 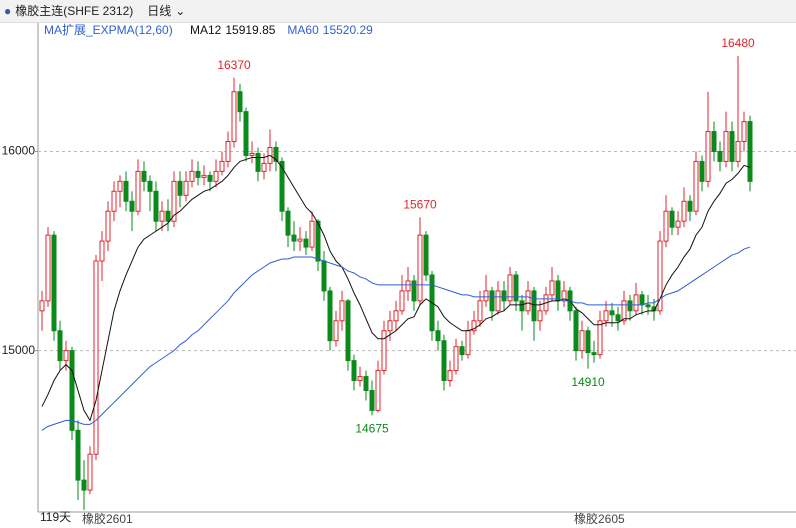 I want to click on dropdown: ⌄, so click(x=180, y=11).